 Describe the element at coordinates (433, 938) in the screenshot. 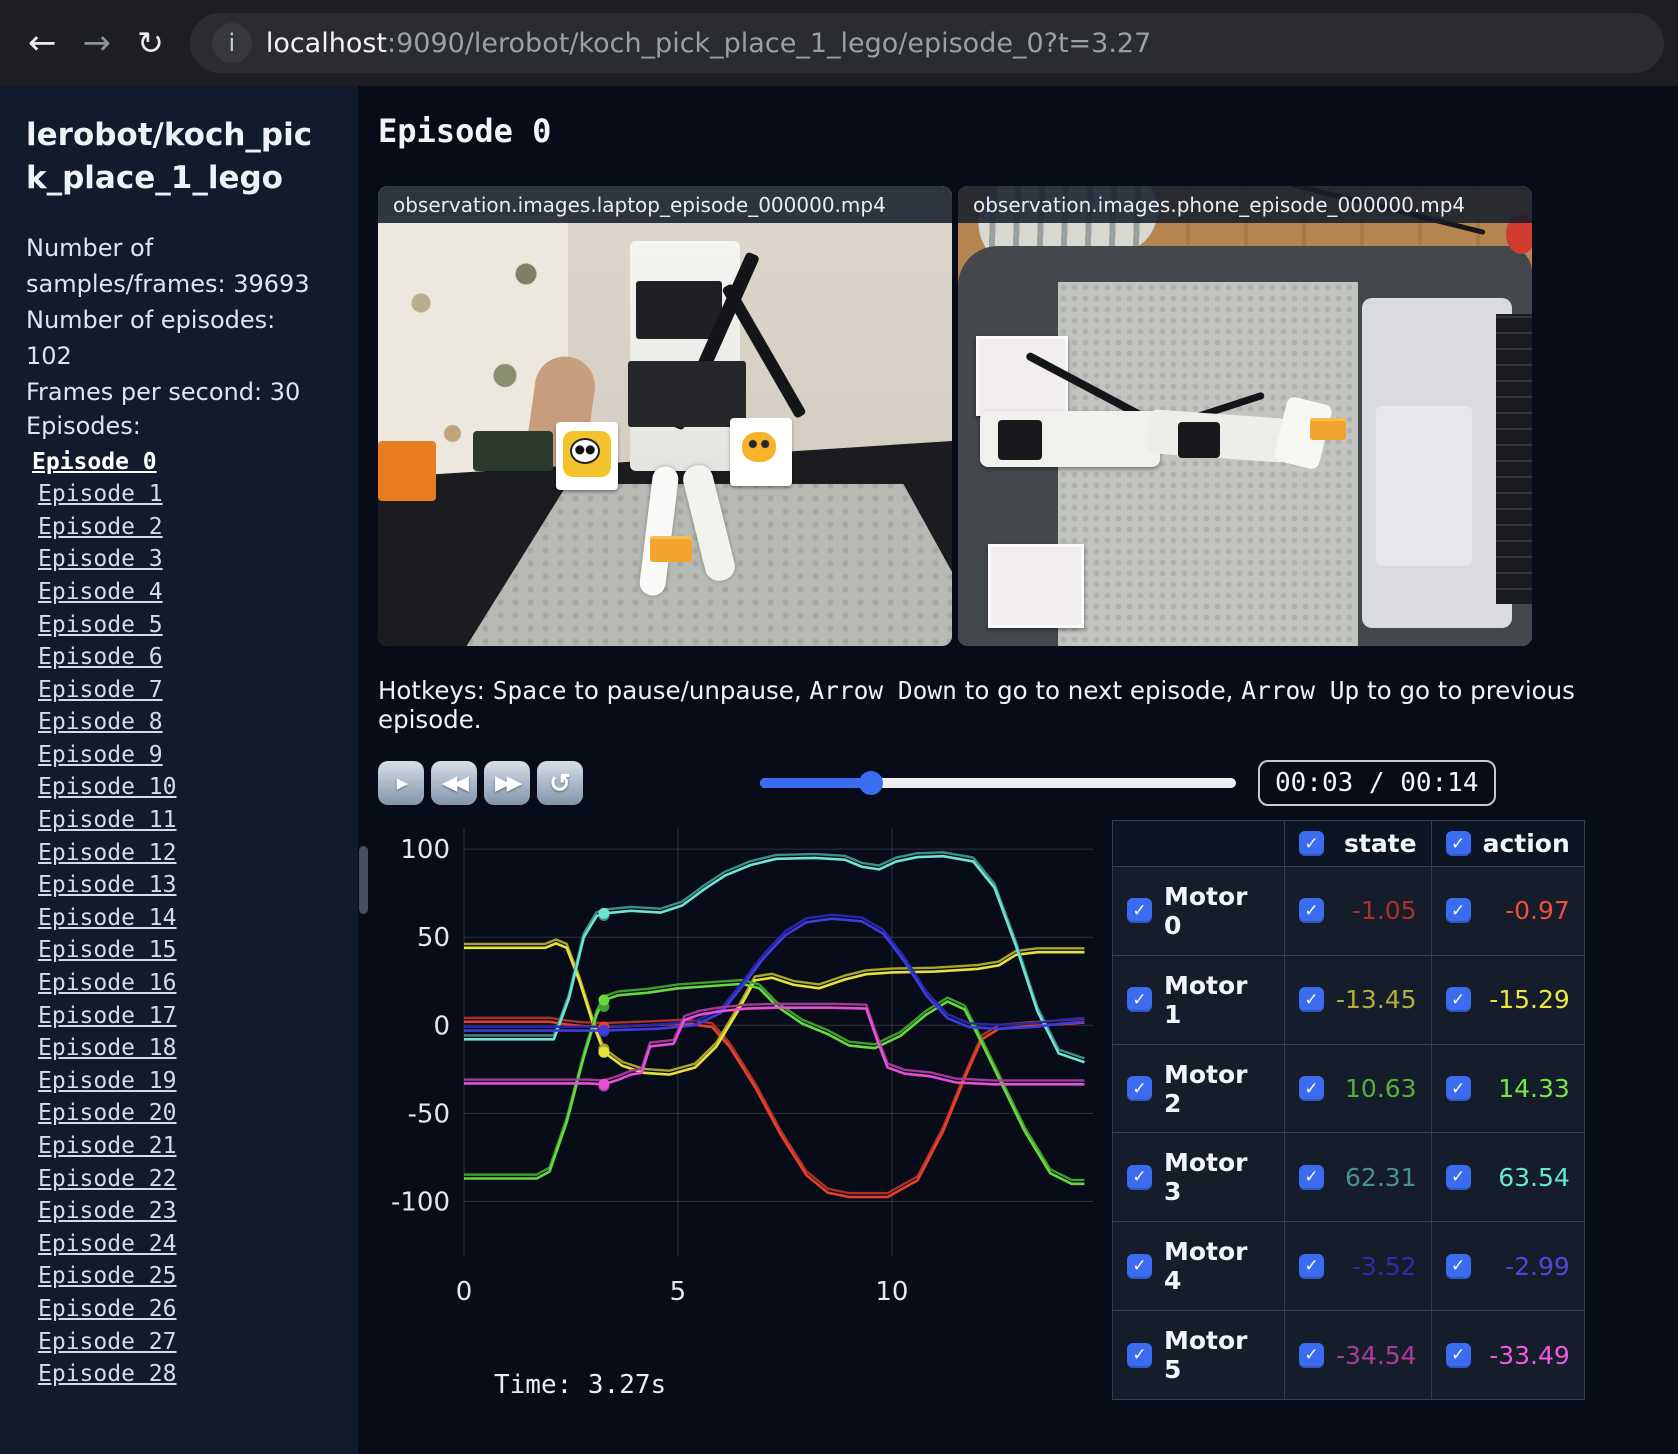

I see `y-tick-label: 50` at that location.